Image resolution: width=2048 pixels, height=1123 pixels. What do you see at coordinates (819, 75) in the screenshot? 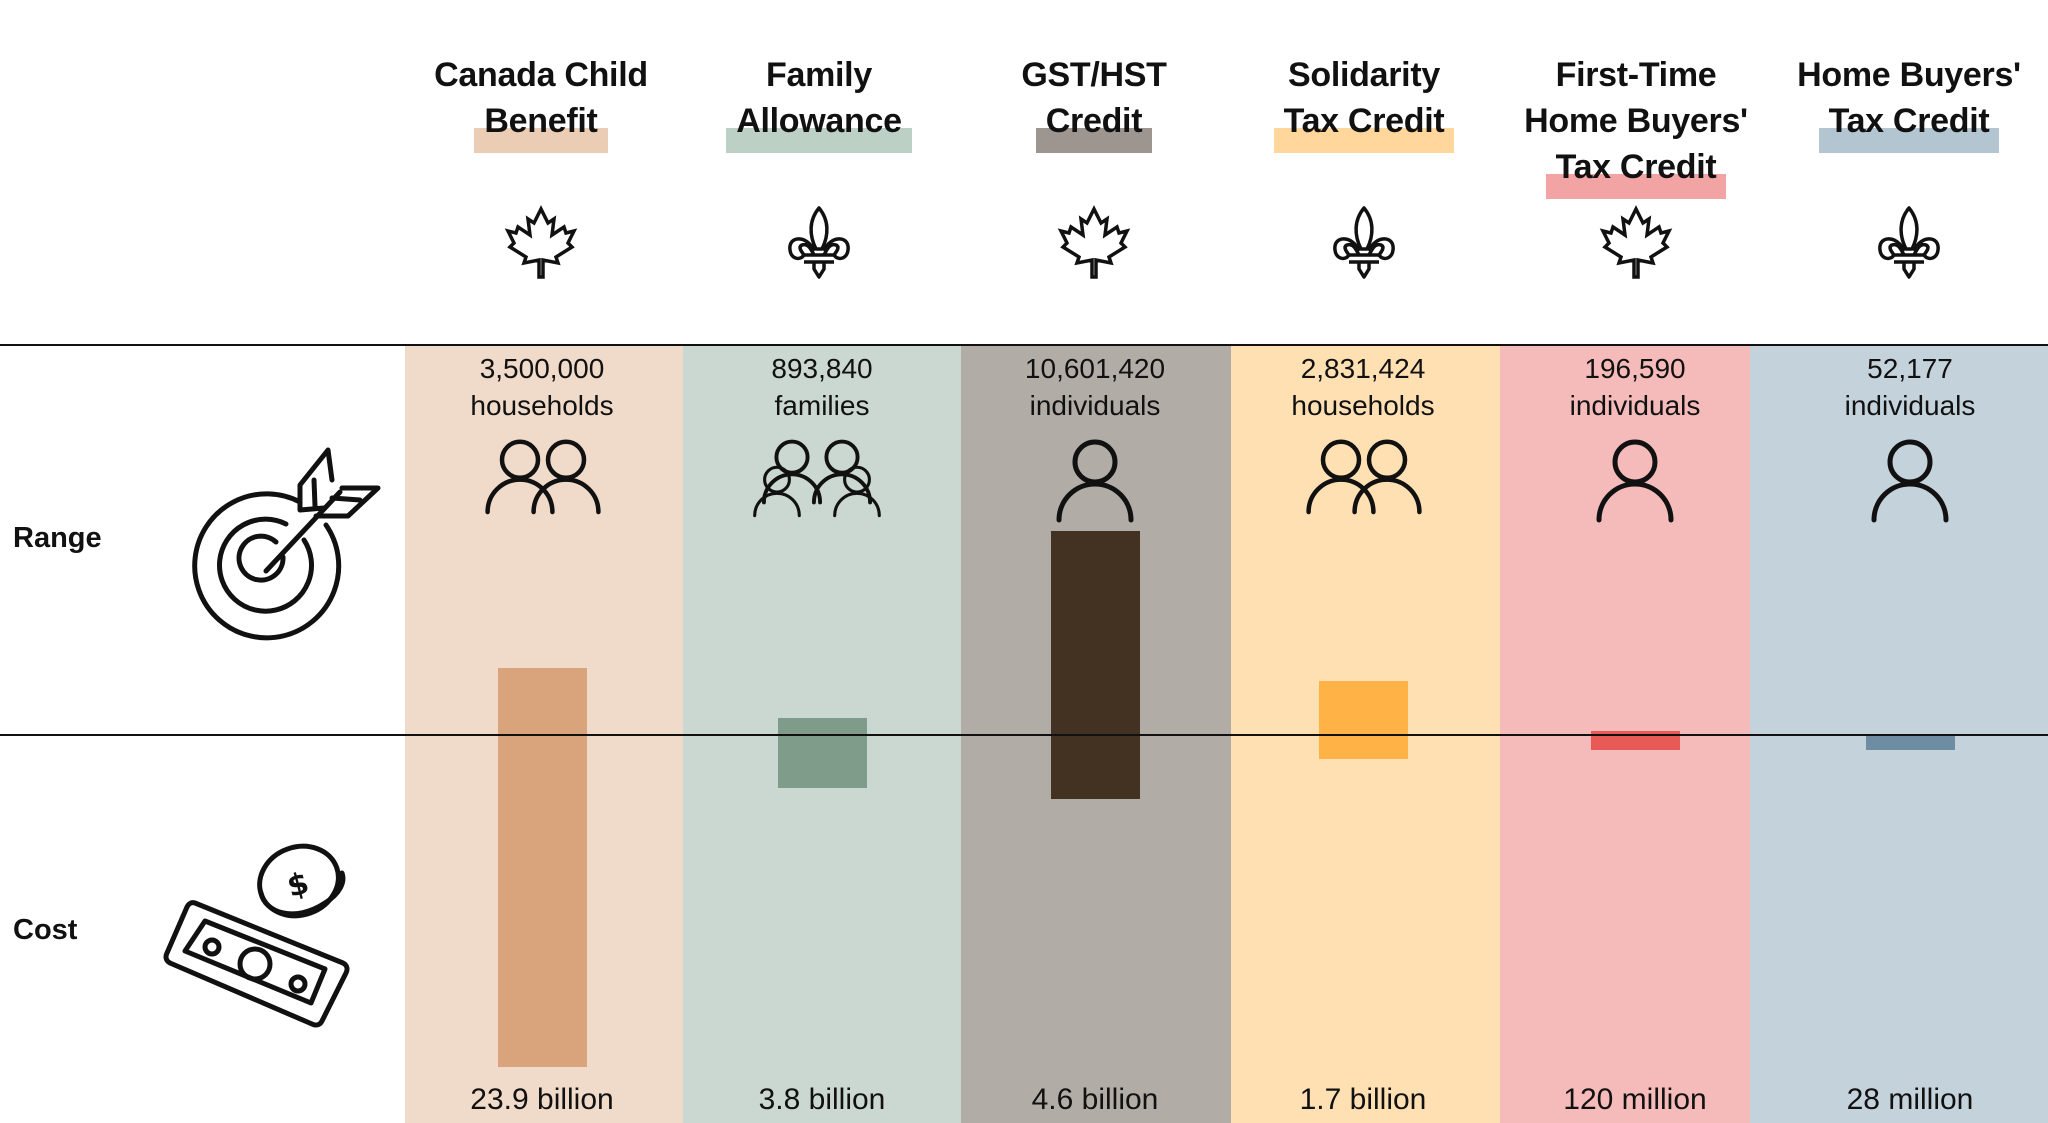
I see `program-title-line: Family` at bounding box center [819, 75].